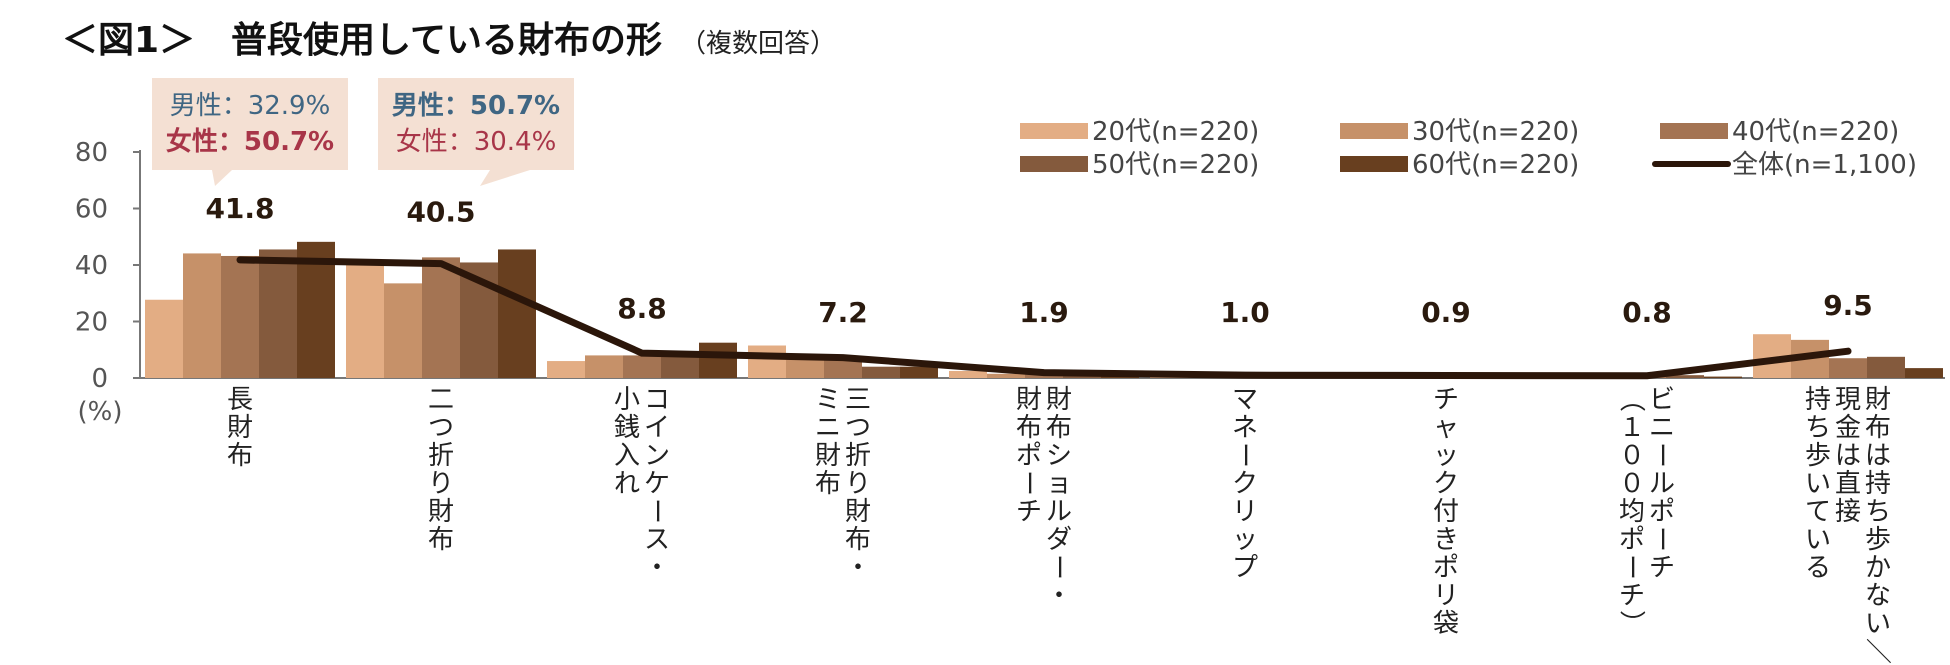 This screenshot has width=1950, height=665. What do you see at coordinates (1631, 399) in the screenshot?
I see `category-label: （` at bounding box center [1631, 399].